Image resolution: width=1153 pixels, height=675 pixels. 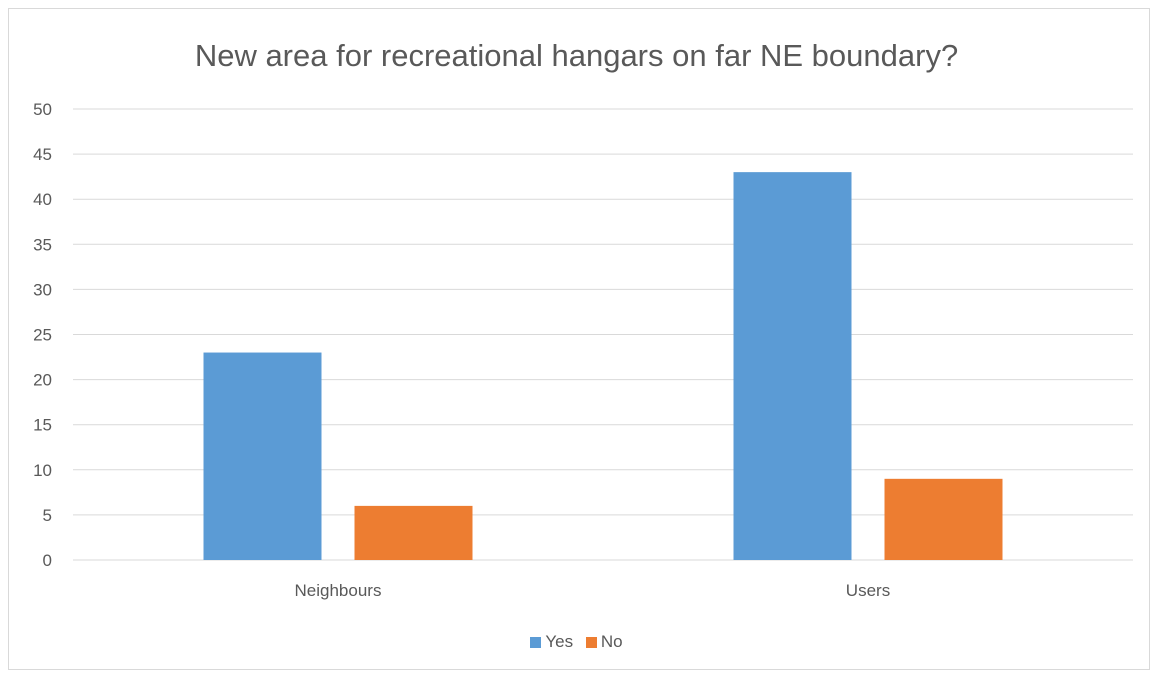 I want to click on y-tick-label-25: 25, so click(x=42, y=335).